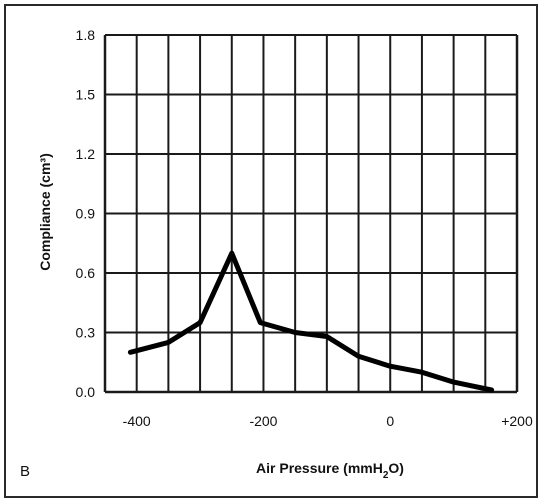 Image resolution: width=544 pixels, height=504 pixels. I want to click on y-tick-label: 1.5, so click(86, 95).